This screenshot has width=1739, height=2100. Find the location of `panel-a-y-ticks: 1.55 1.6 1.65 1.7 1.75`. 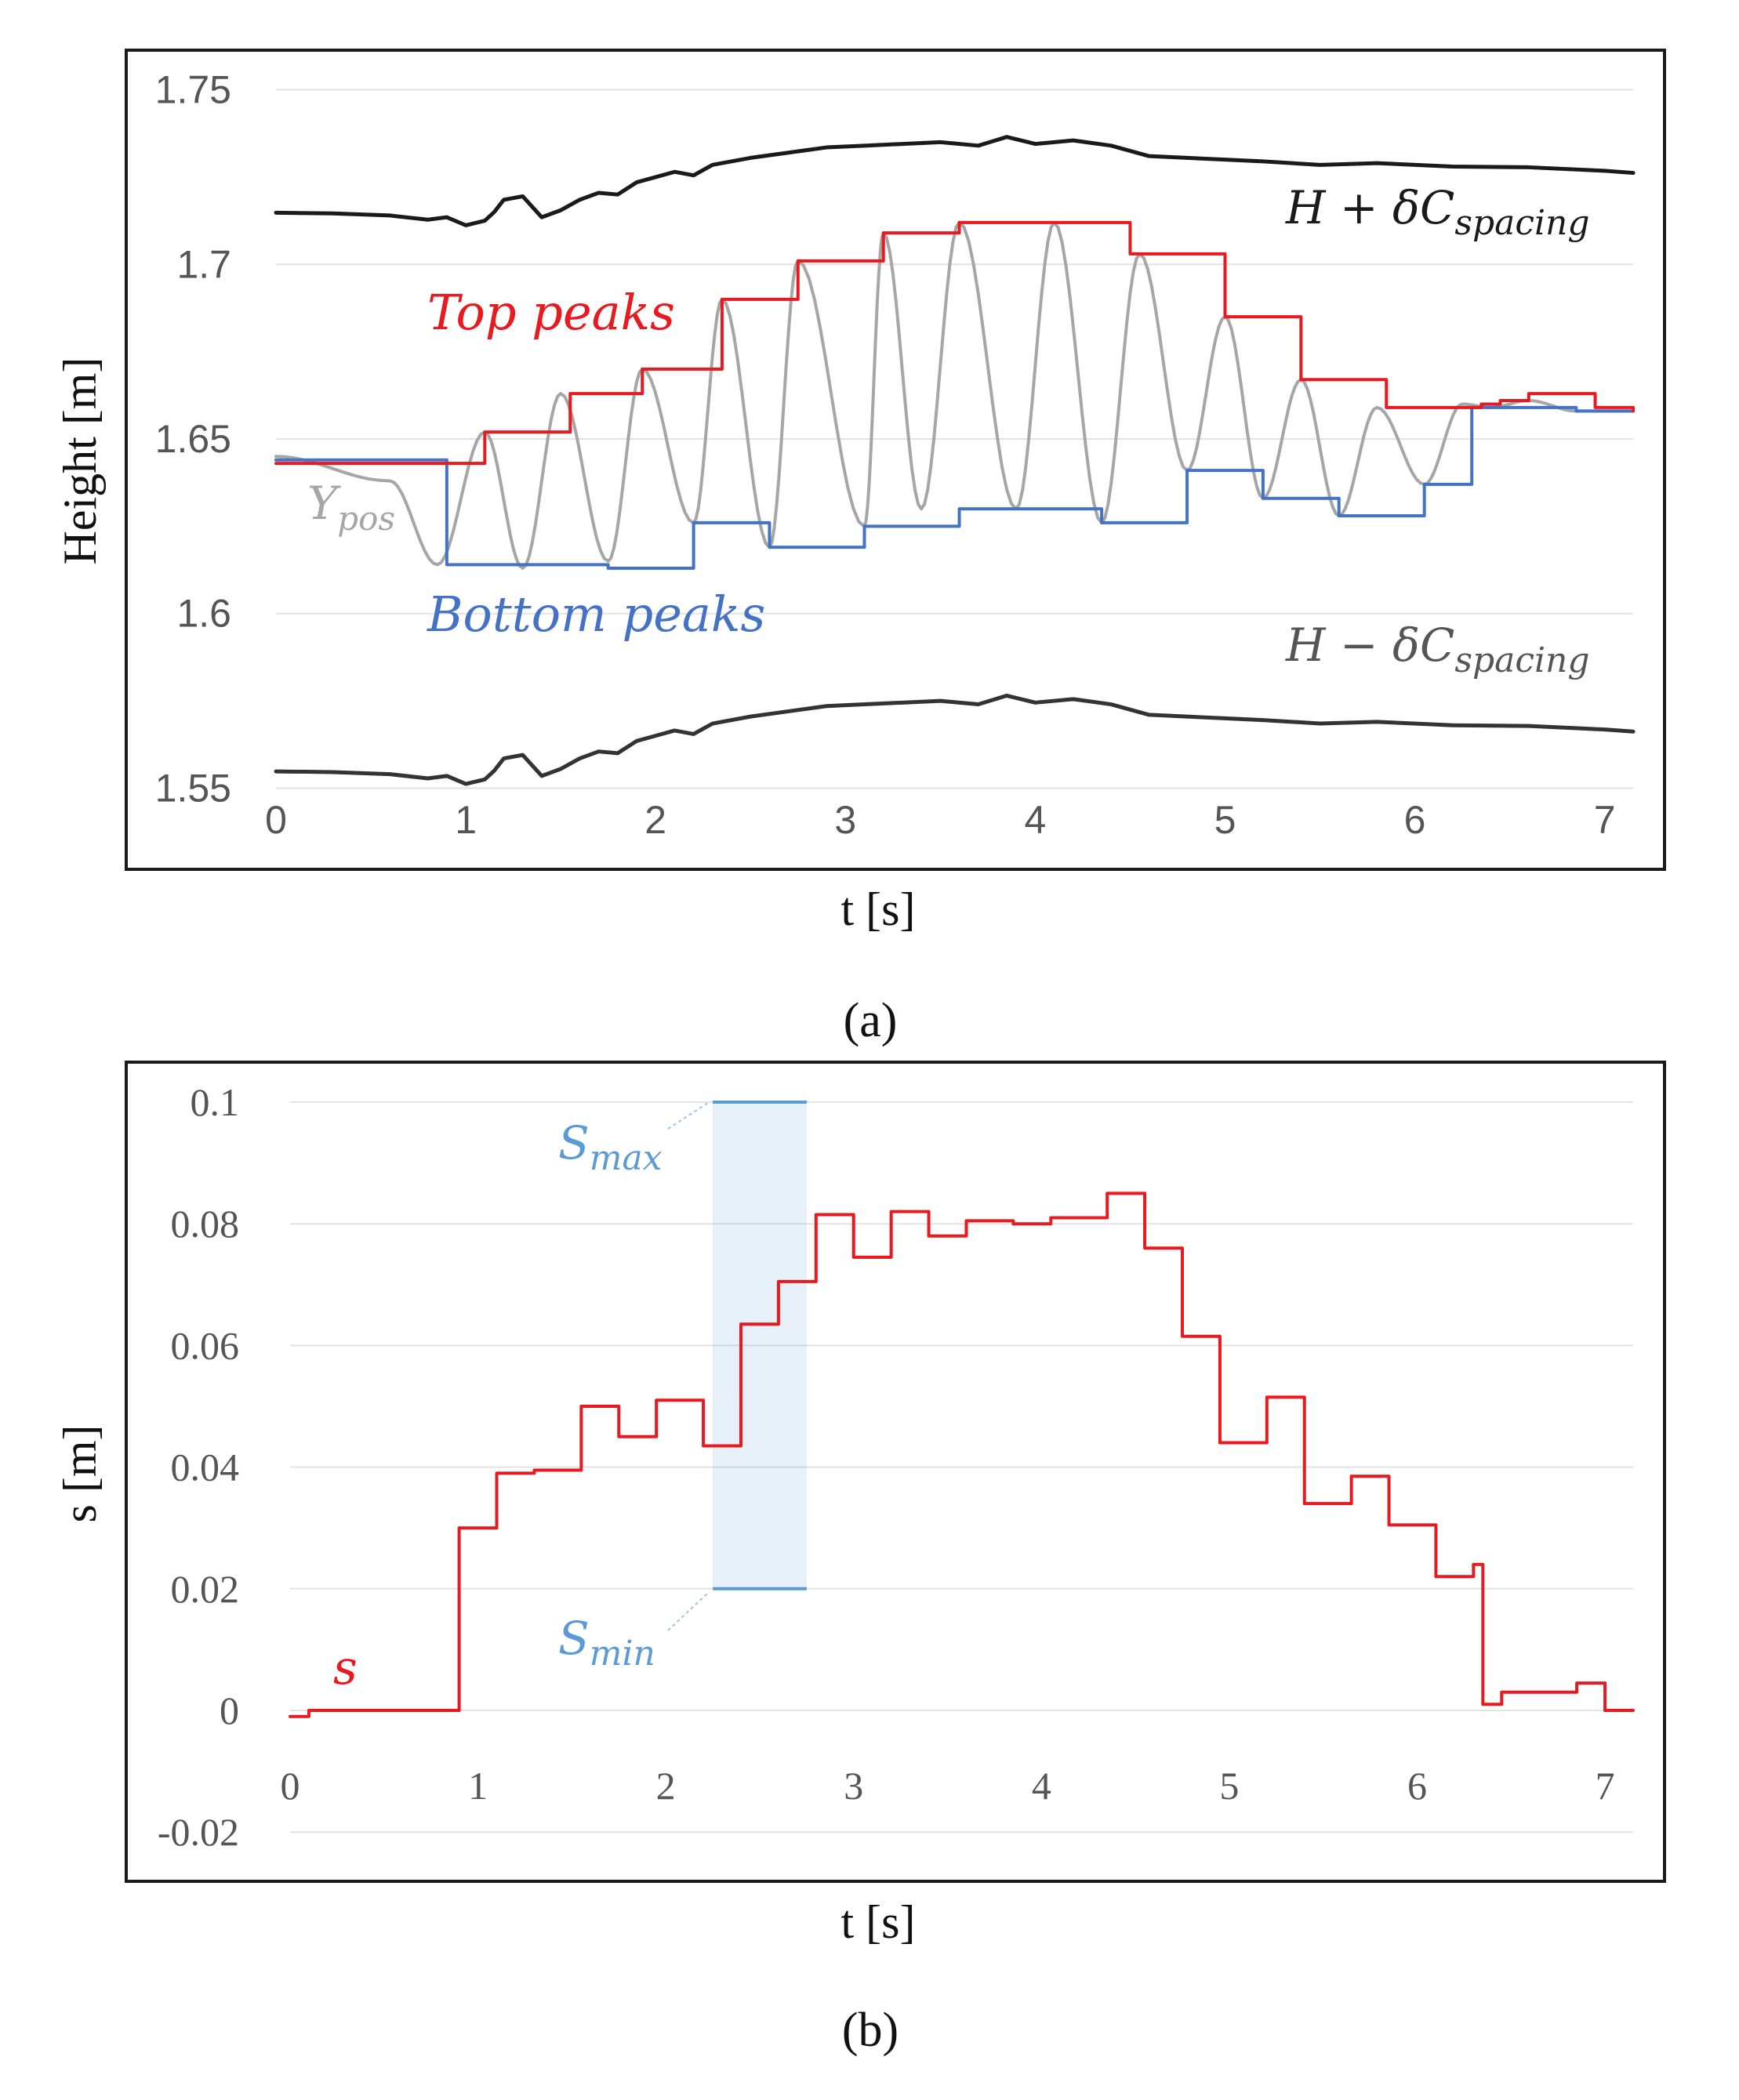

panel-a-y-ticks: 1.55 1.6 1.65 1.7 1.75 is located at coordinates (193, 439).